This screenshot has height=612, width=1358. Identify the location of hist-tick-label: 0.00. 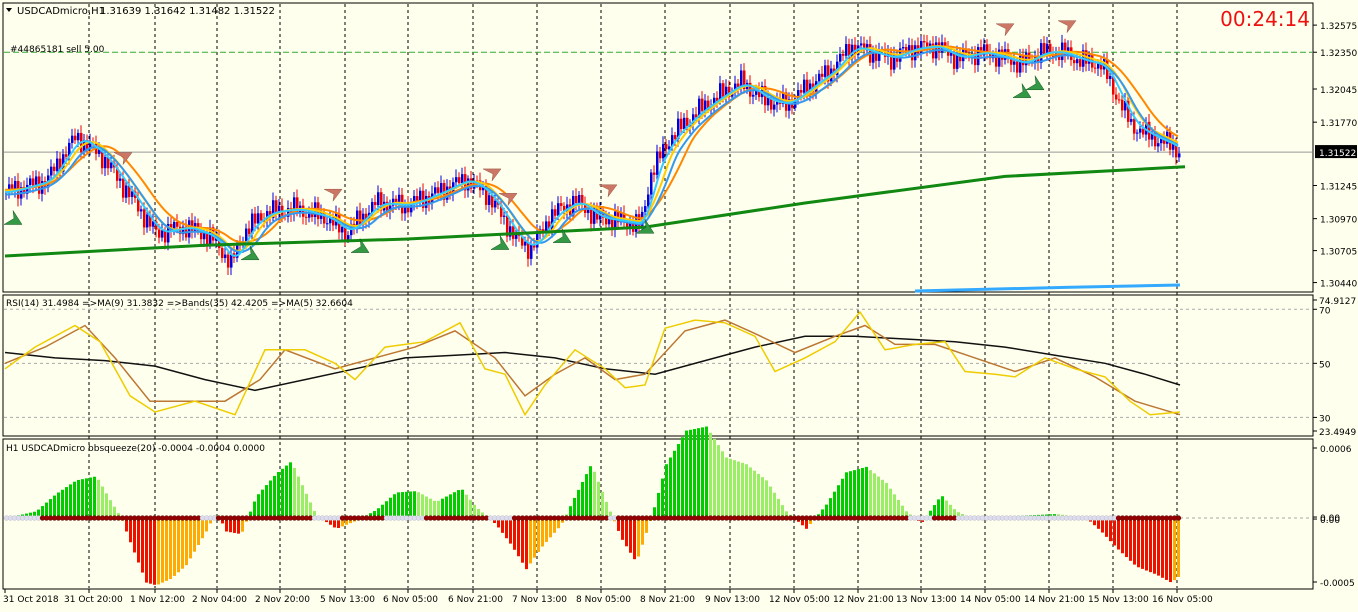
(1330, 519).